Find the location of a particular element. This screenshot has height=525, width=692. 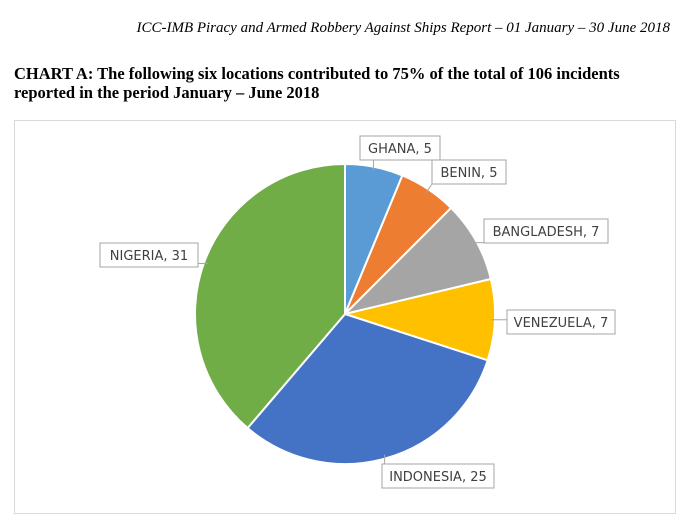

pie-slice-nigeria is located at coordinates (270, 296).